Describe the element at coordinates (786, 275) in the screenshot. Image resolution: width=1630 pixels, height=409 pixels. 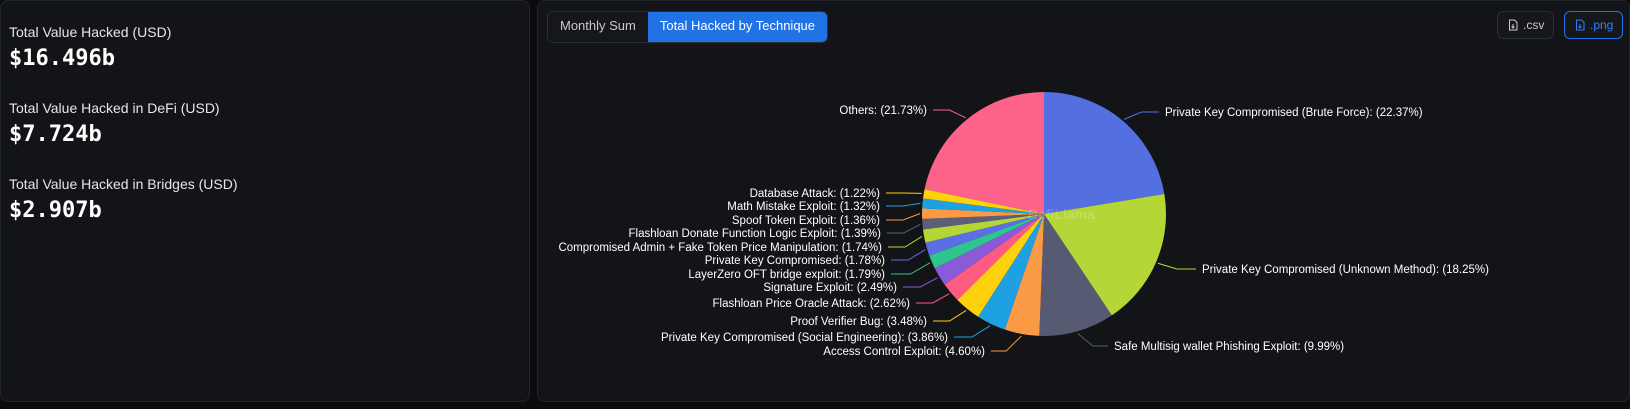
I see `slice-label: LayerZero OFT bridge exploit: (1.79%)` at that location.